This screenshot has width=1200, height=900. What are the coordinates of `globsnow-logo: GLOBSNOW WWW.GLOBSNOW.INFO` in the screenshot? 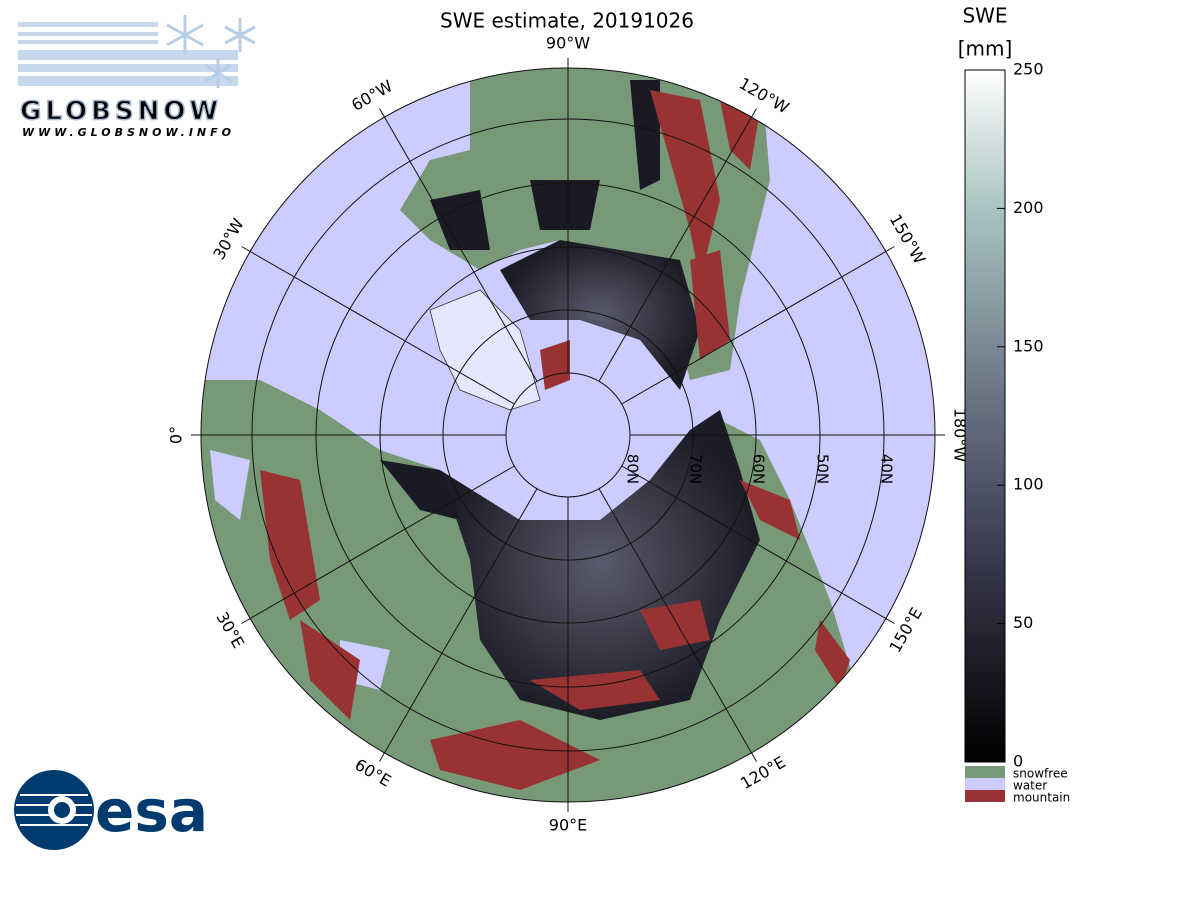 It's located at (137, 77).